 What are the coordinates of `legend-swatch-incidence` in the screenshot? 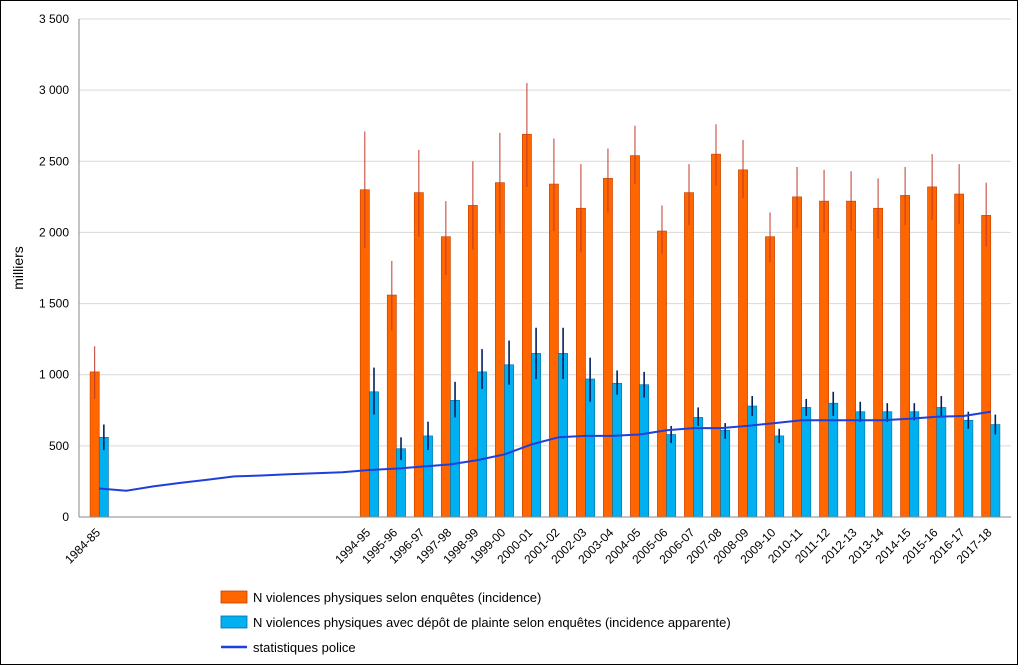 It's located at (234, 597).